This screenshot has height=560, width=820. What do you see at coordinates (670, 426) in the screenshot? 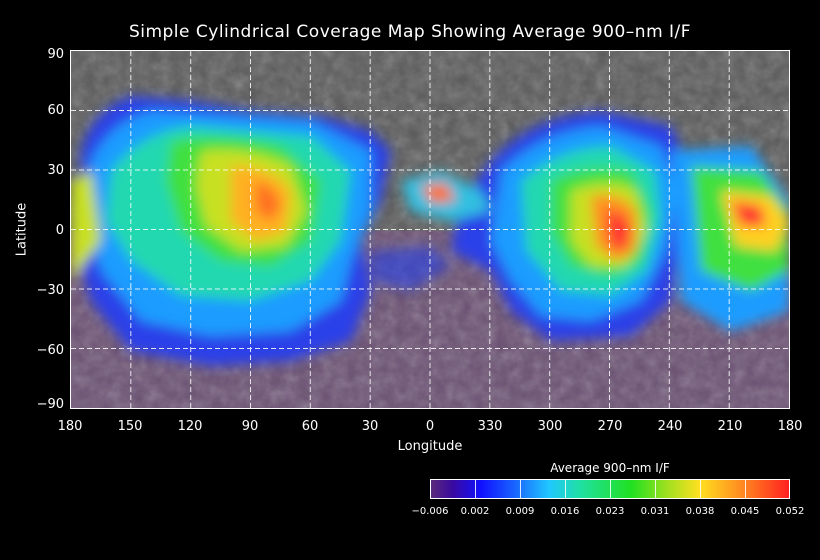
I see `x-tick-label: 240` at bounding box center [670, 426].